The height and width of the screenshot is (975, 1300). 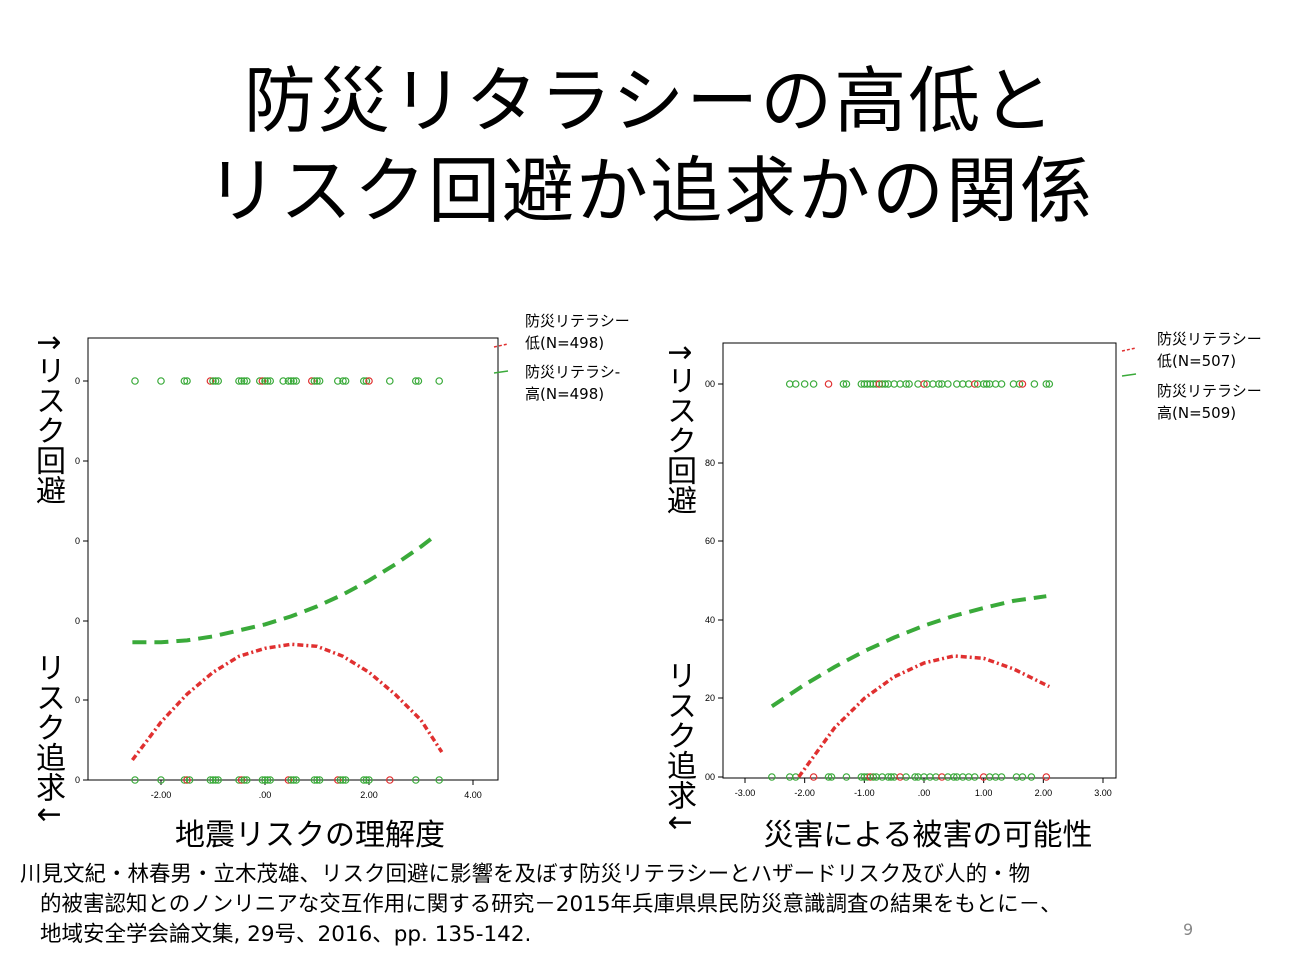 What do you see at coordinates (573, 372) in the screenshot?
I see `left-legend-high-line1: 防災リテラシ-` at bounding box center [573, 372].